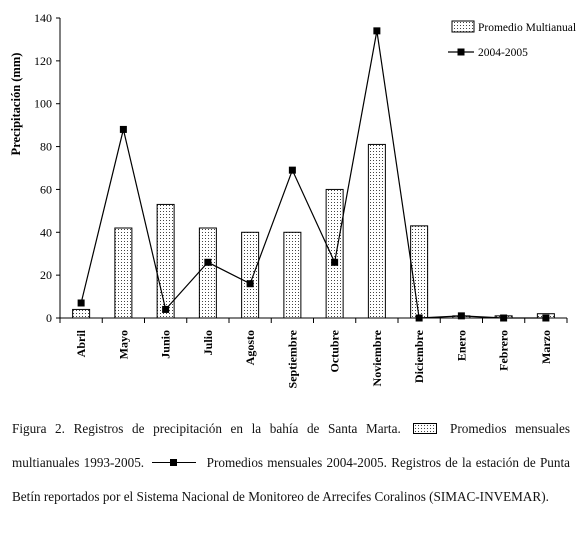  I want to click on bar-noviembre, so click(376, 231).